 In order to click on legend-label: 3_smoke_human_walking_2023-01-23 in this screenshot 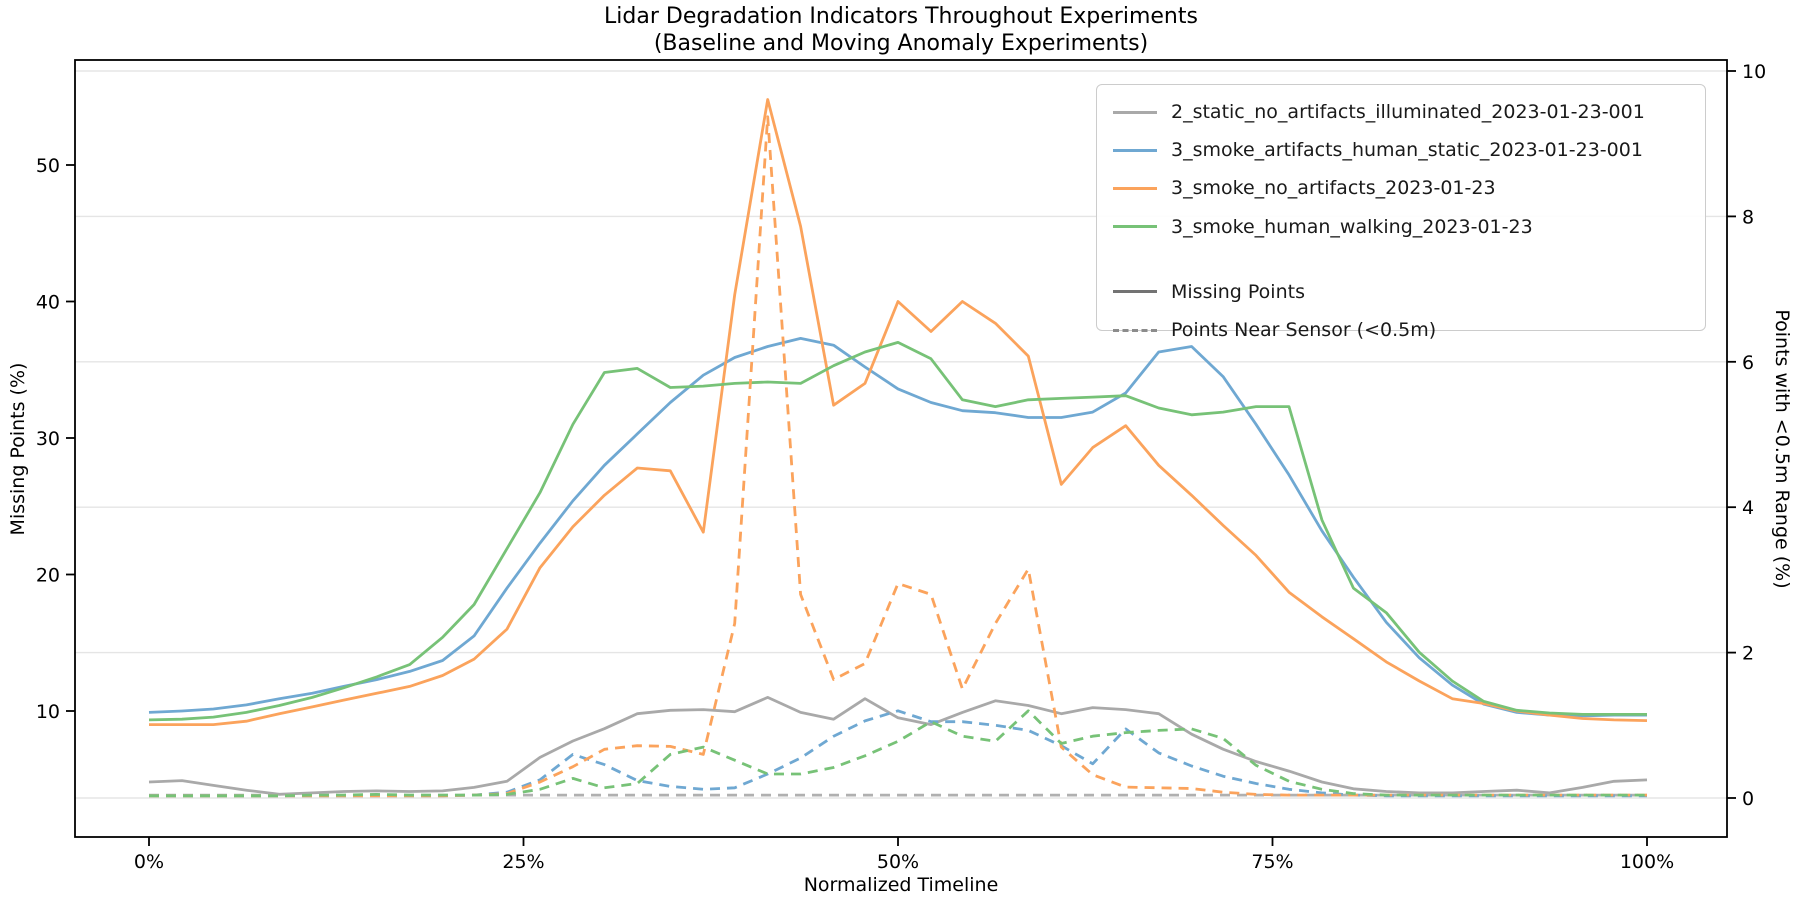, I will do `click(1352, 226)`.